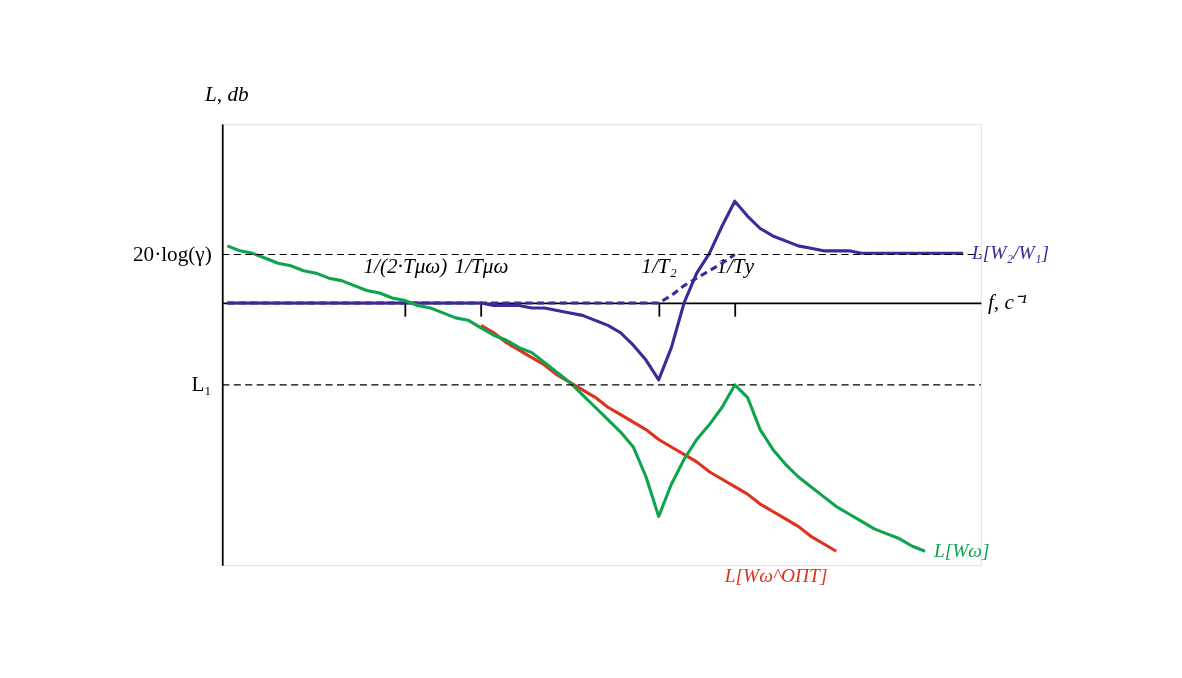 The image size is (1182, 678). Describe the element at coordinates (201, 384) in the screenshot. I see `ref-line-label: L₁` at that location.